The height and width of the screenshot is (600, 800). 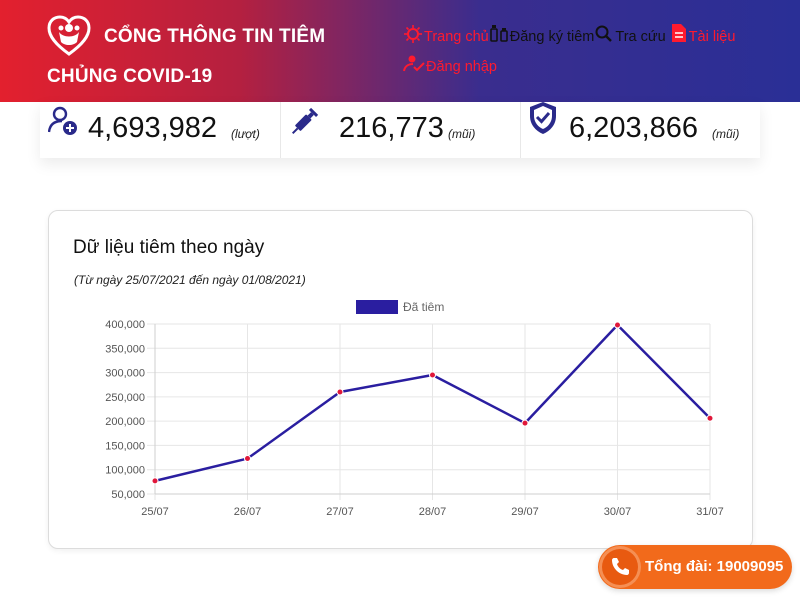 I want to click on y-tick-label: 300,000, so click(x=125, y=374).